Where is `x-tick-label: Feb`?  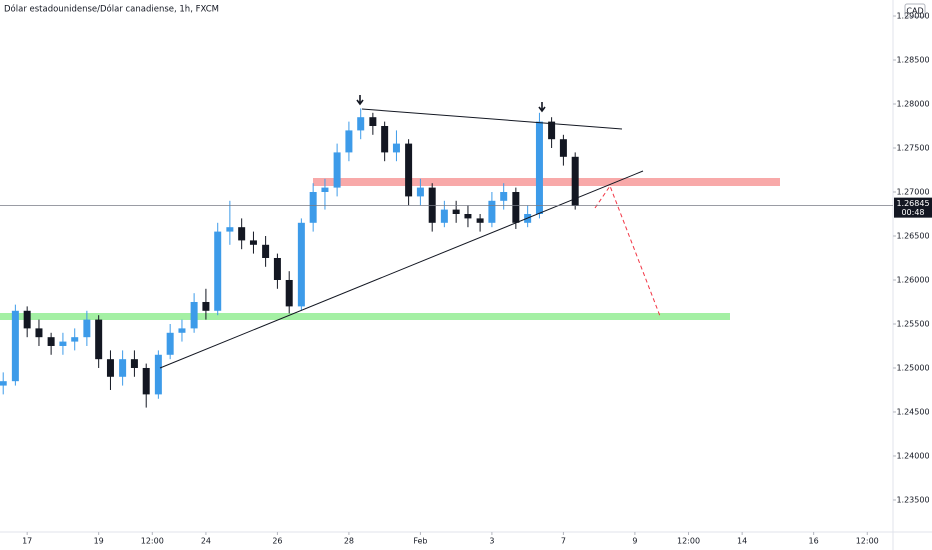 x-tick-label: Feb is located at coordinates (420, 541).